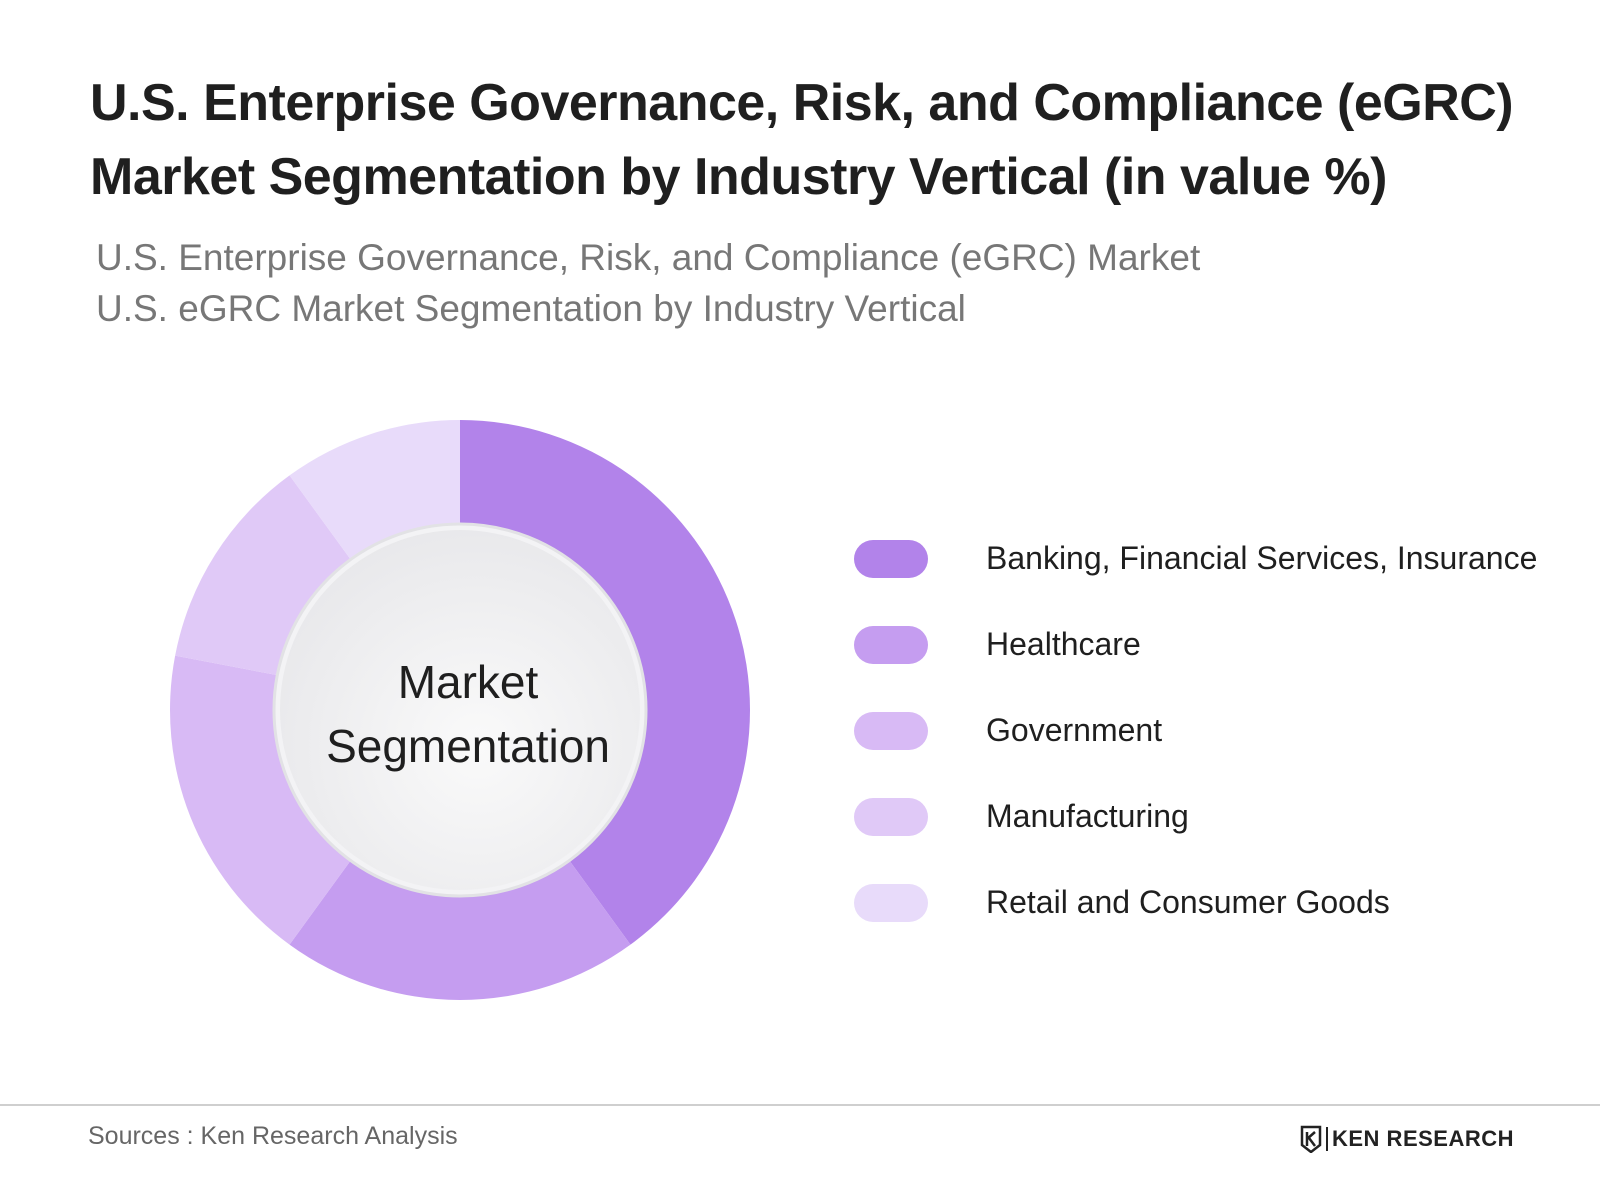 This screenshot has height=1200, width=1600. I want to click on legend-item: Healthcare, so click(1214, 657).